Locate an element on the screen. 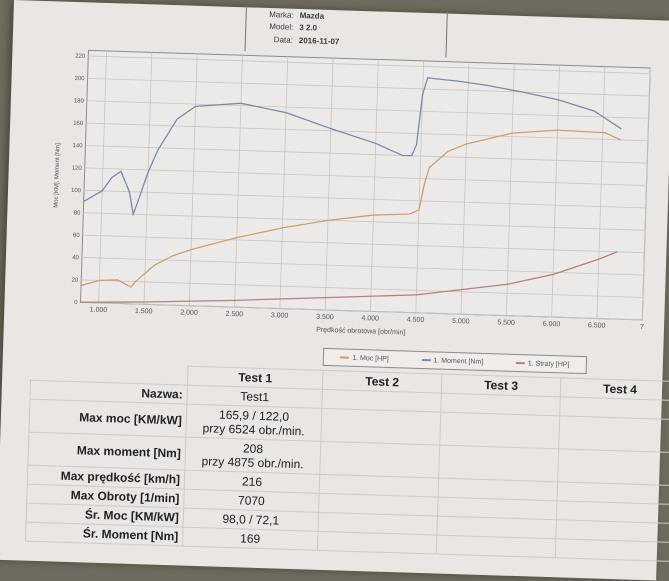  marka-label: Marka: is located at coordinates (281, 15).